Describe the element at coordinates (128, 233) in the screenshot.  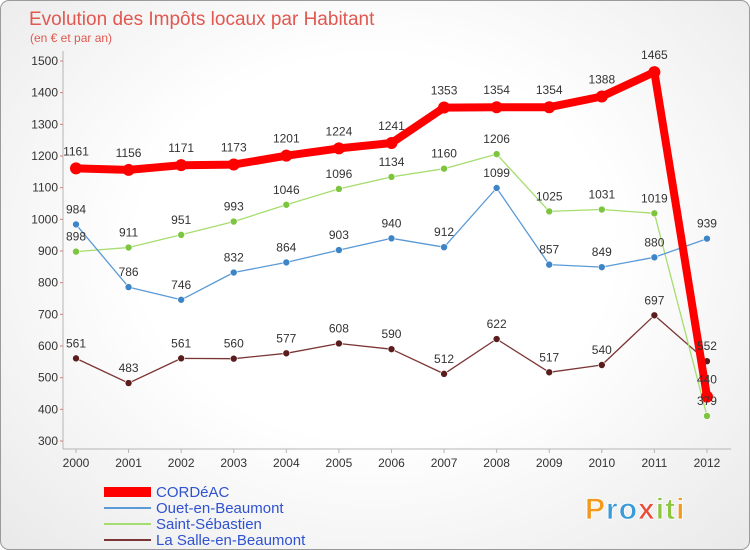
I see `data-label: 911` at that location.